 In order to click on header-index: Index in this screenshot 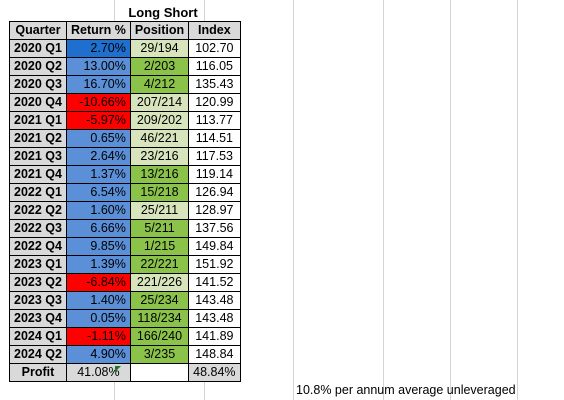, I will do `click(214, 30)`.